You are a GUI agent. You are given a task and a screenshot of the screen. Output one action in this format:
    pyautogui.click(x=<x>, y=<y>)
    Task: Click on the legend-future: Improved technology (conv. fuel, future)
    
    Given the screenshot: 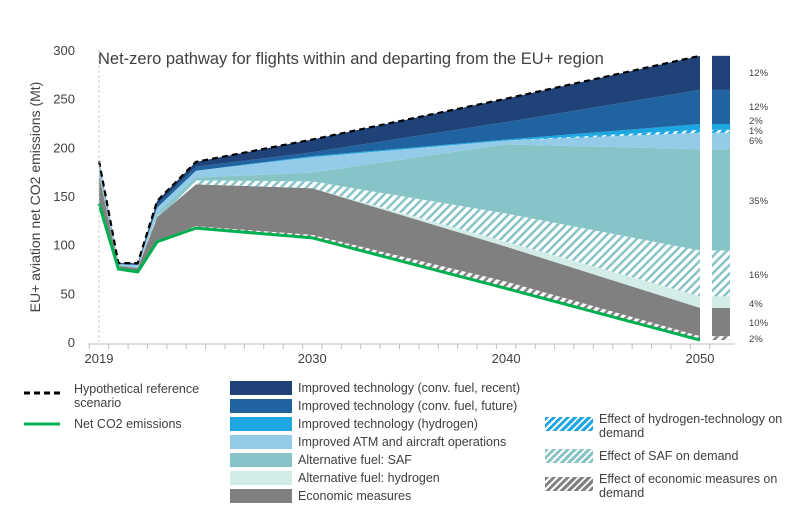 What is the action you would take?
    pyautogui.click(x=408, y=406)
    